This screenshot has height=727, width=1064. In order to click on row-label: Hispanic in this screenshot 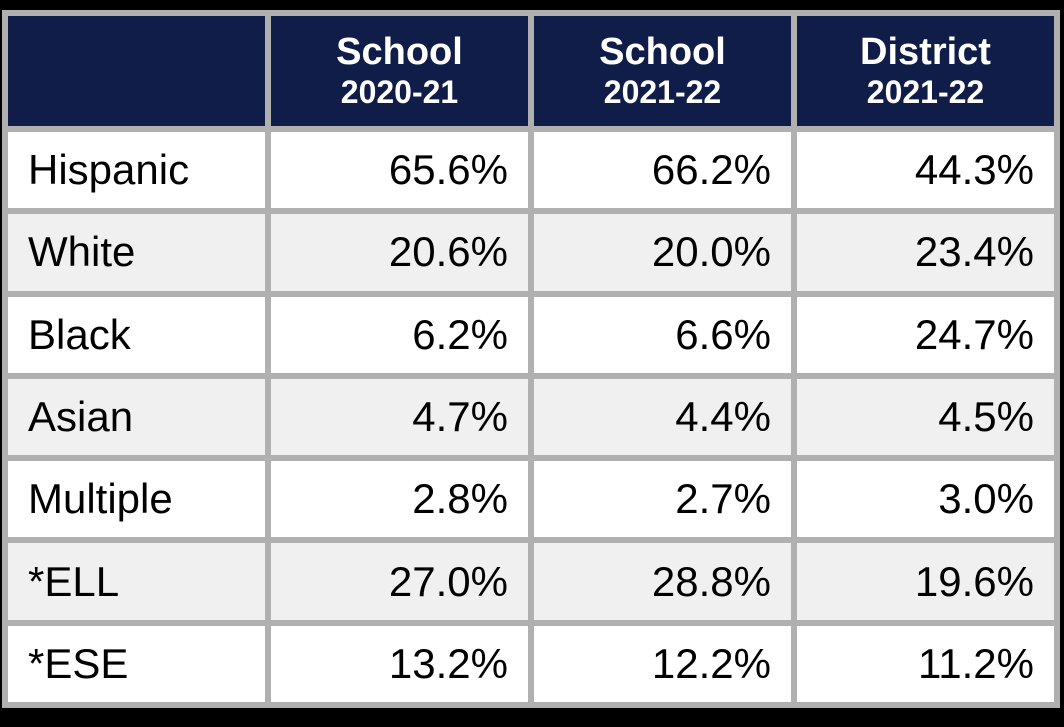, I will do `click(136, 170)`.